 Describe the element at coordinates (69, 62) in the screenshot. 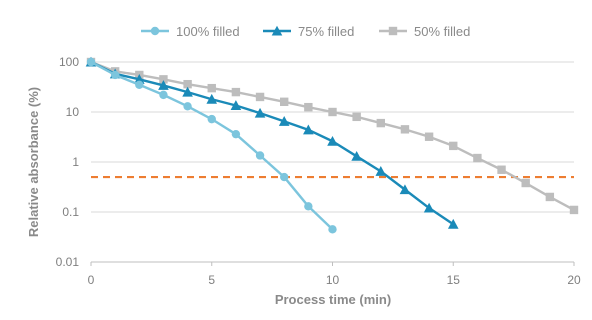

I see `y-tick-label: 100` at that location.